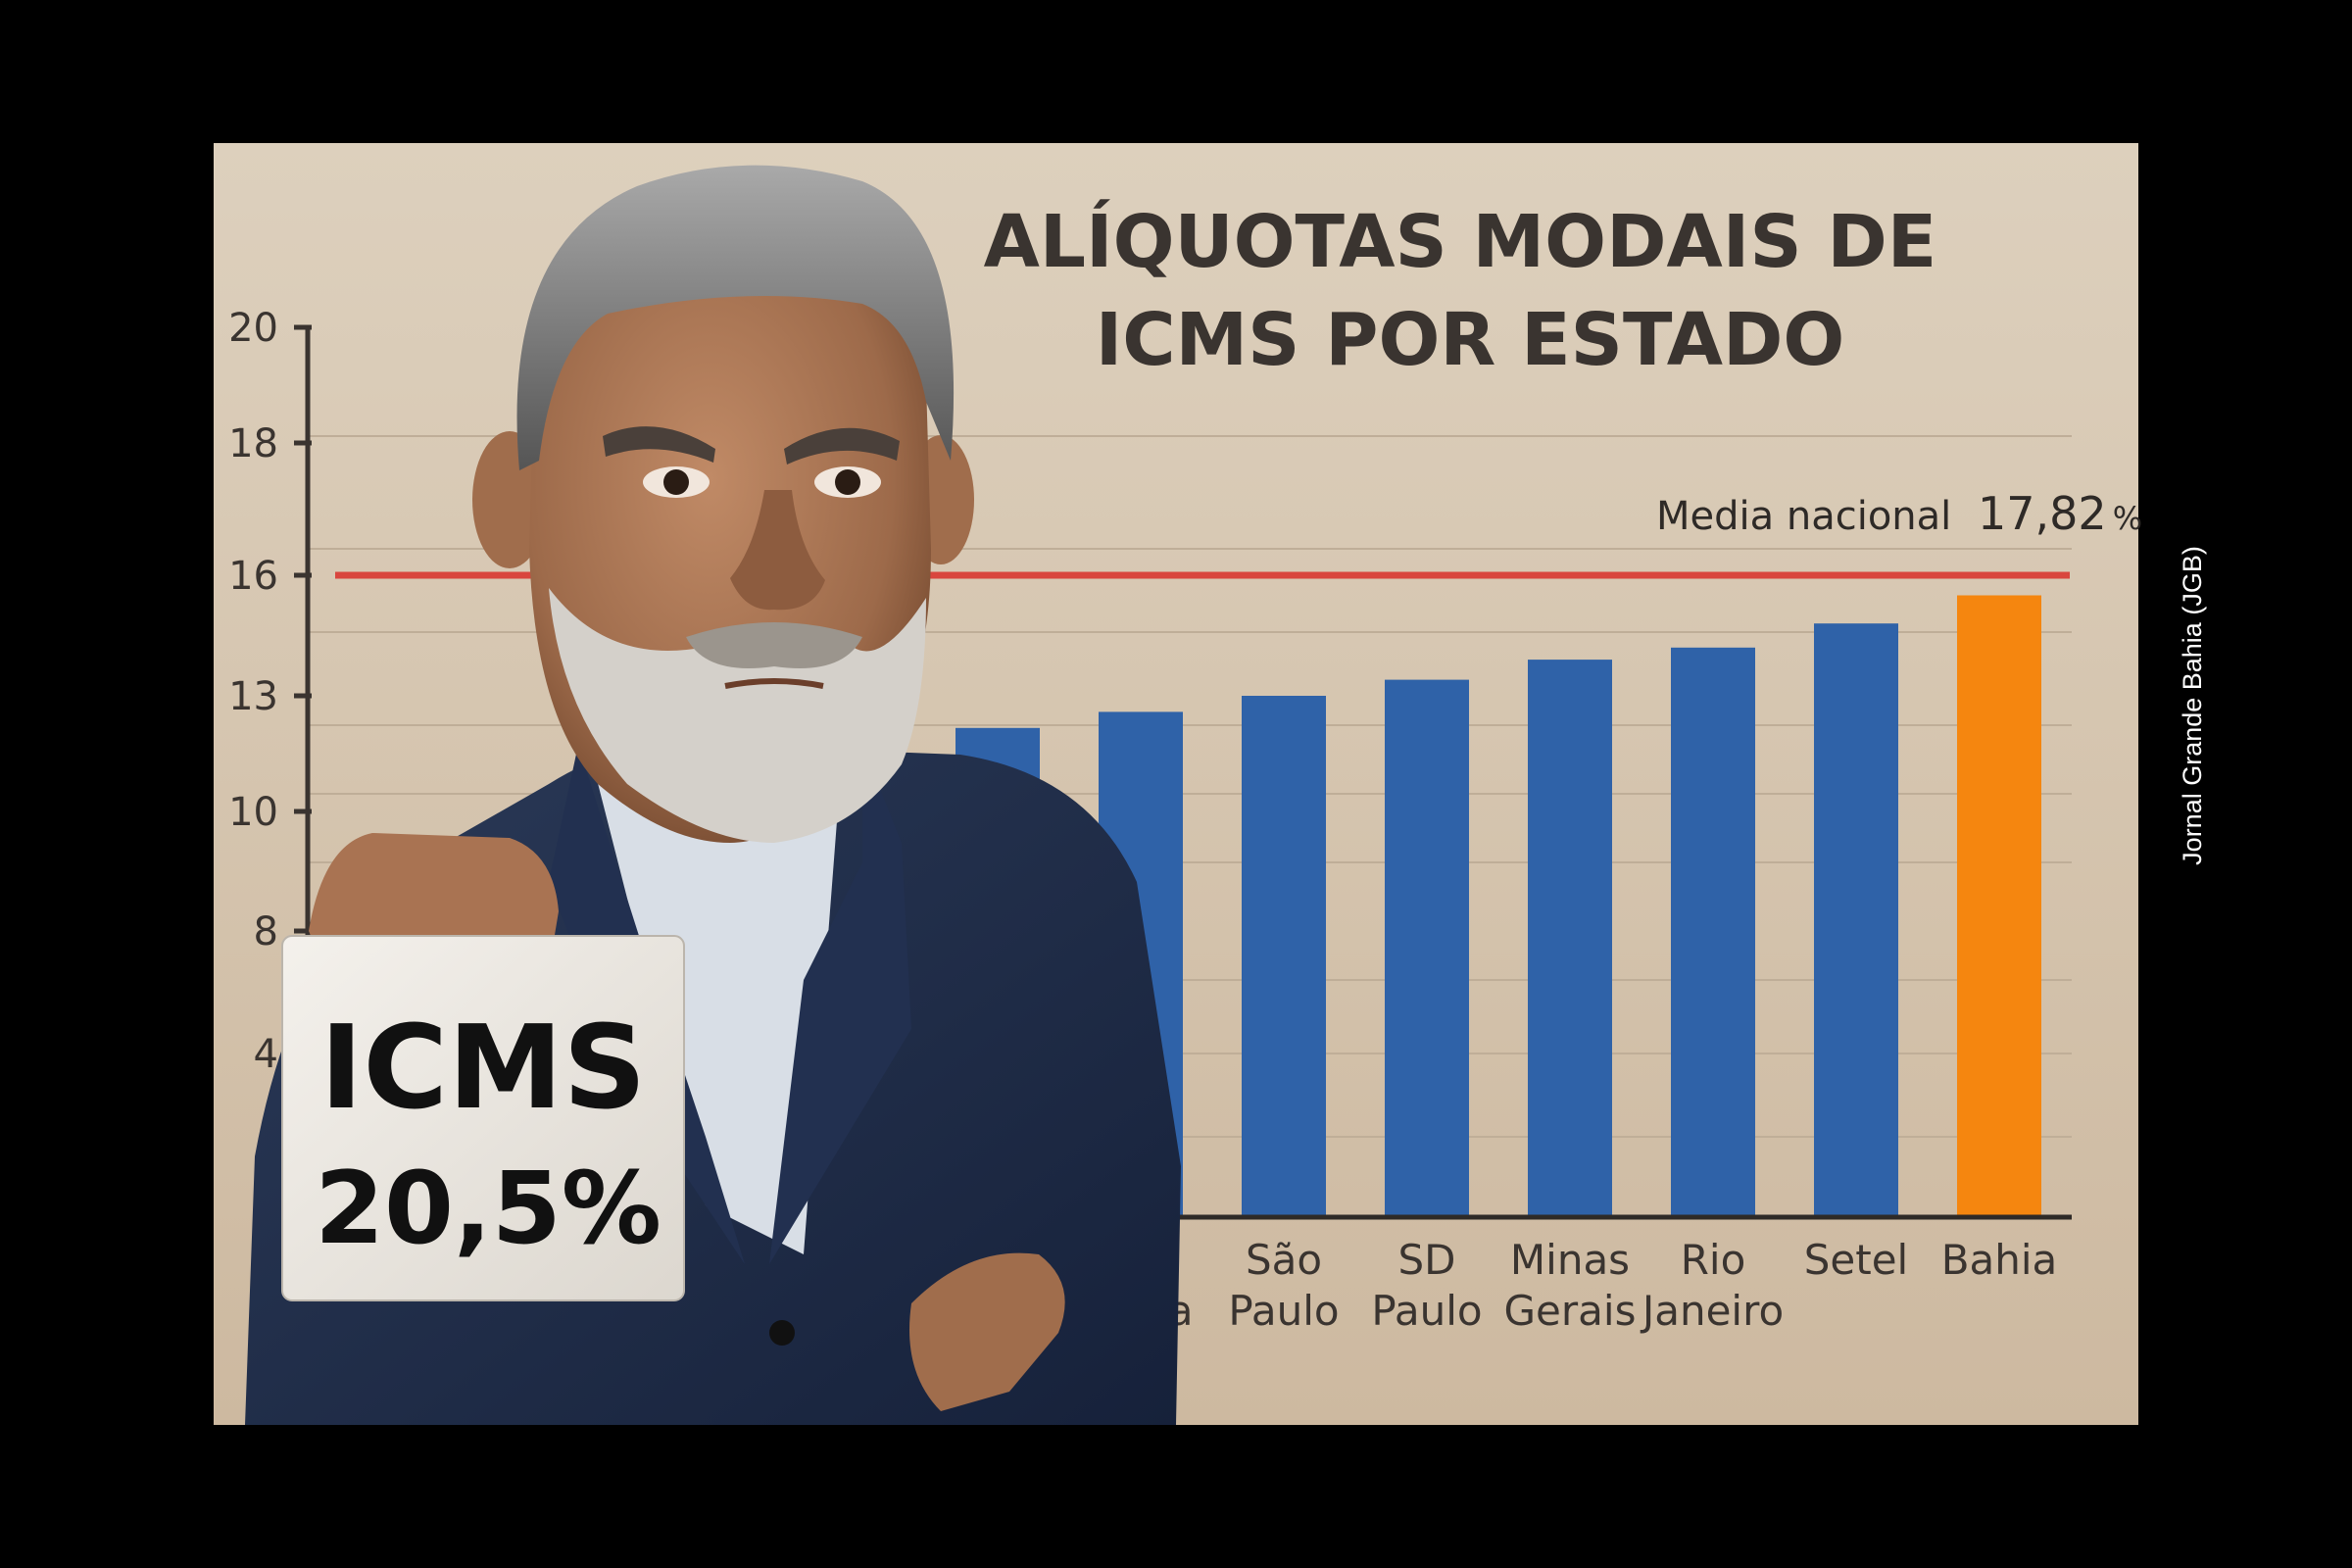 Image resolution: width=2352 pixels, height=1568 pixels. What do you see at coordinates (1713, 1260) in the screenshot?
I see `category-label: Rio` at bounding box center [1713, 1260].